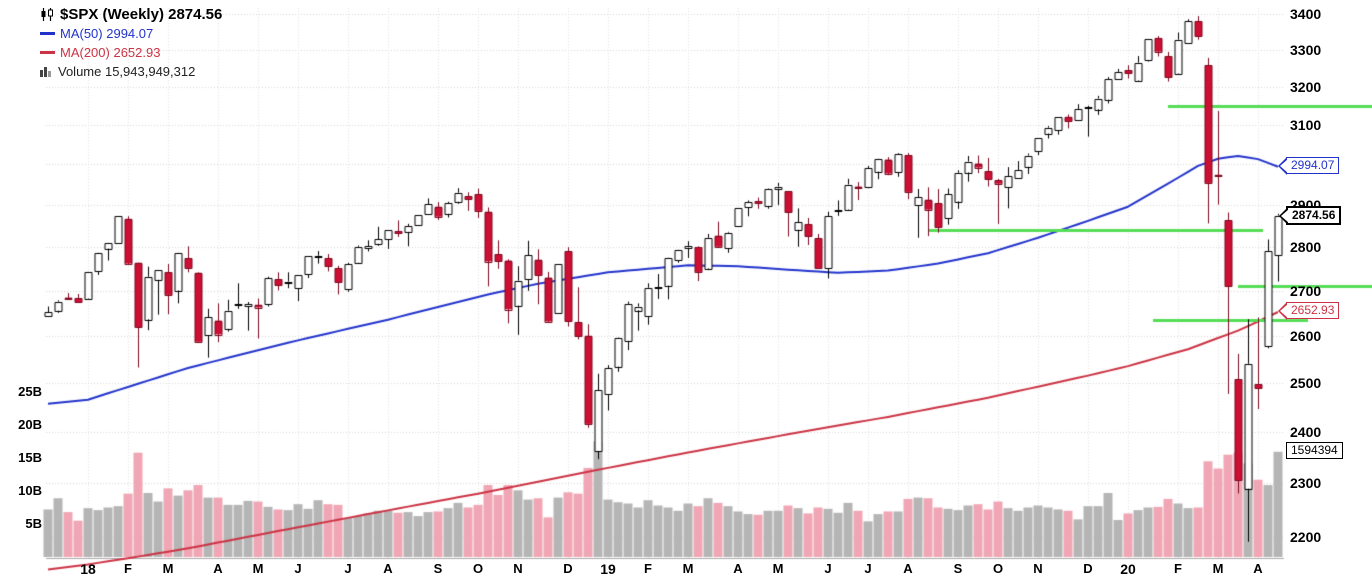  Describe the element at coordinates (1128, 569) in the screenshot. I see `year-label: 20` at that location.